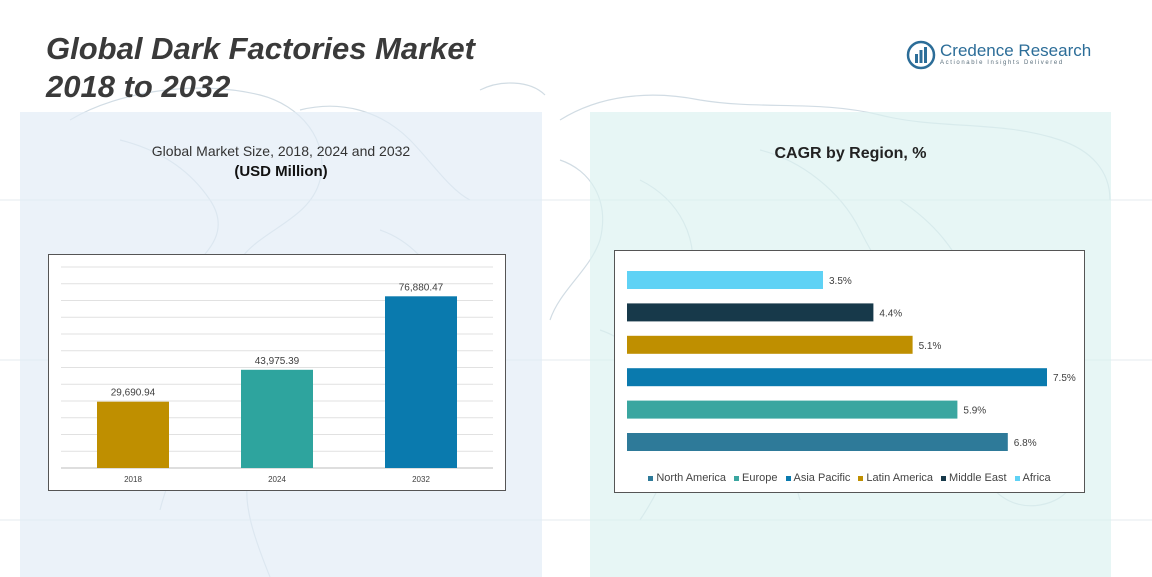 Image resolution: width=1152 pixels, height=577 pixels. What do you see at coordinates (133, 434) in the screenshot?
I see `bar-2018` at bounding box center [133, 434].